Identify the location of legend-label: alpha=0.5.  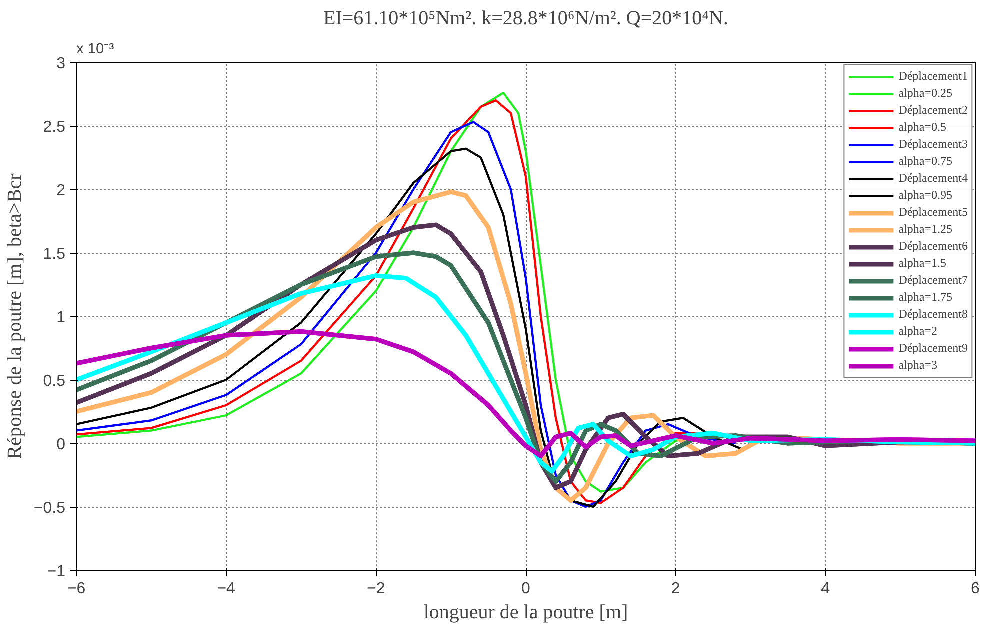
(922, 127).